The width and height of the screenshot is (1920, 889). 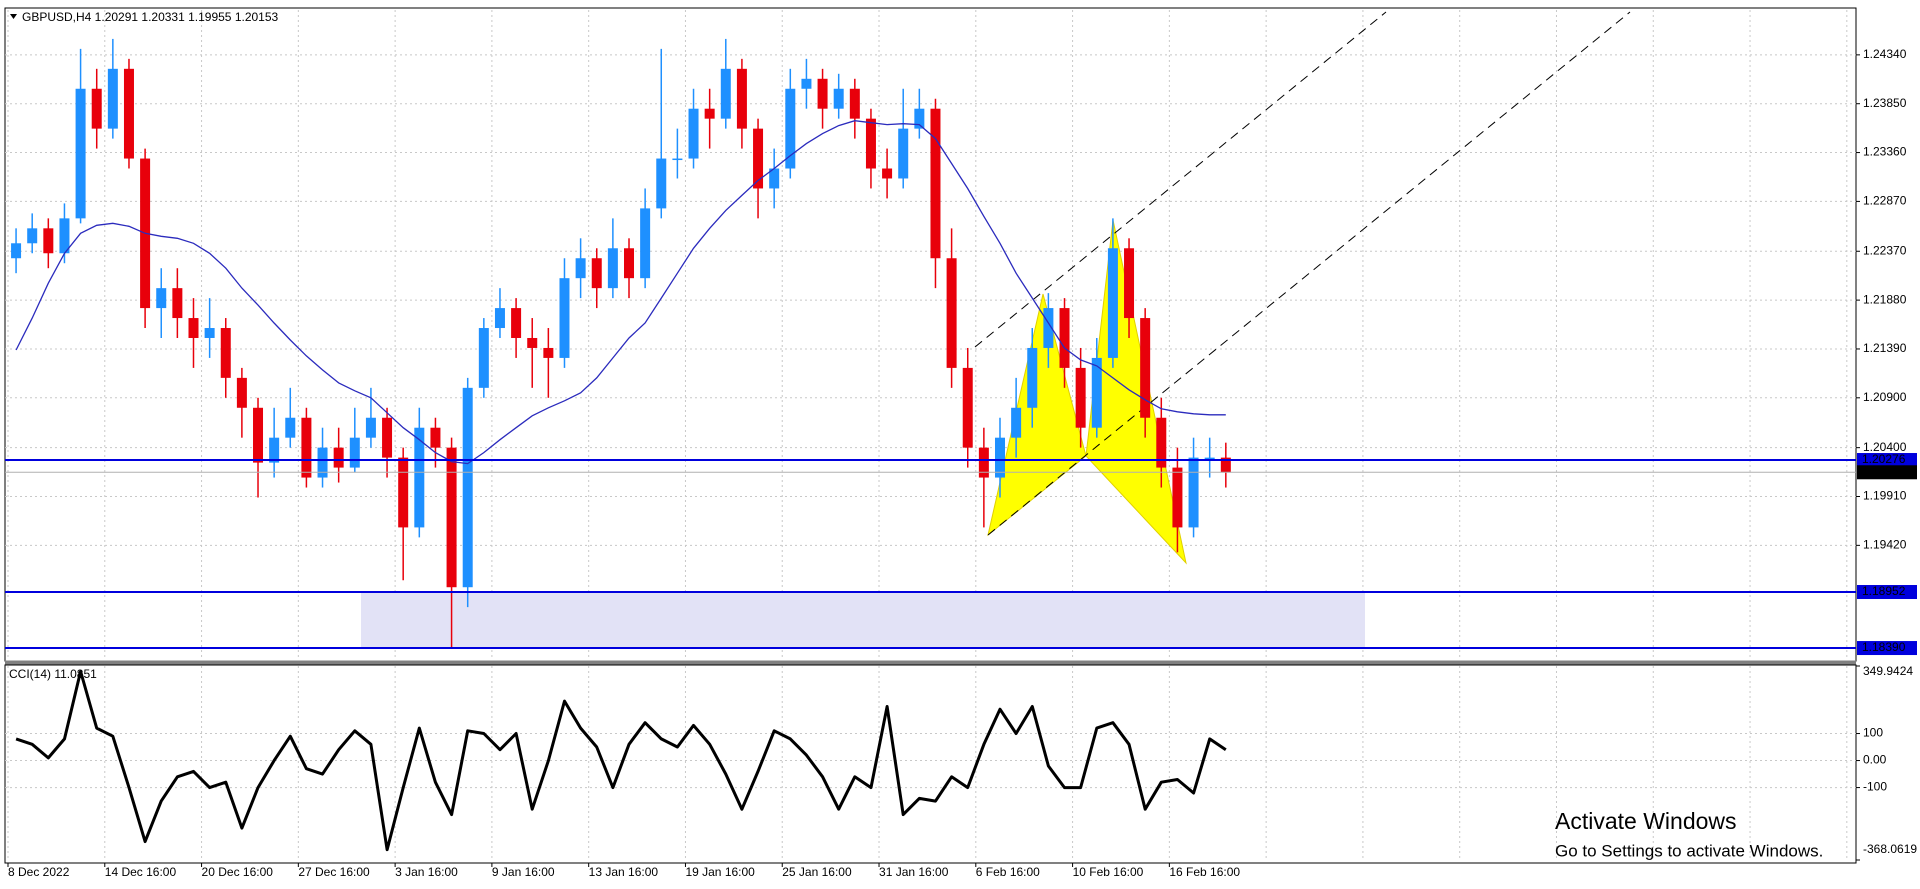 I want to click on y-tick-label: 1.21390, so click(x=1885, y=348).